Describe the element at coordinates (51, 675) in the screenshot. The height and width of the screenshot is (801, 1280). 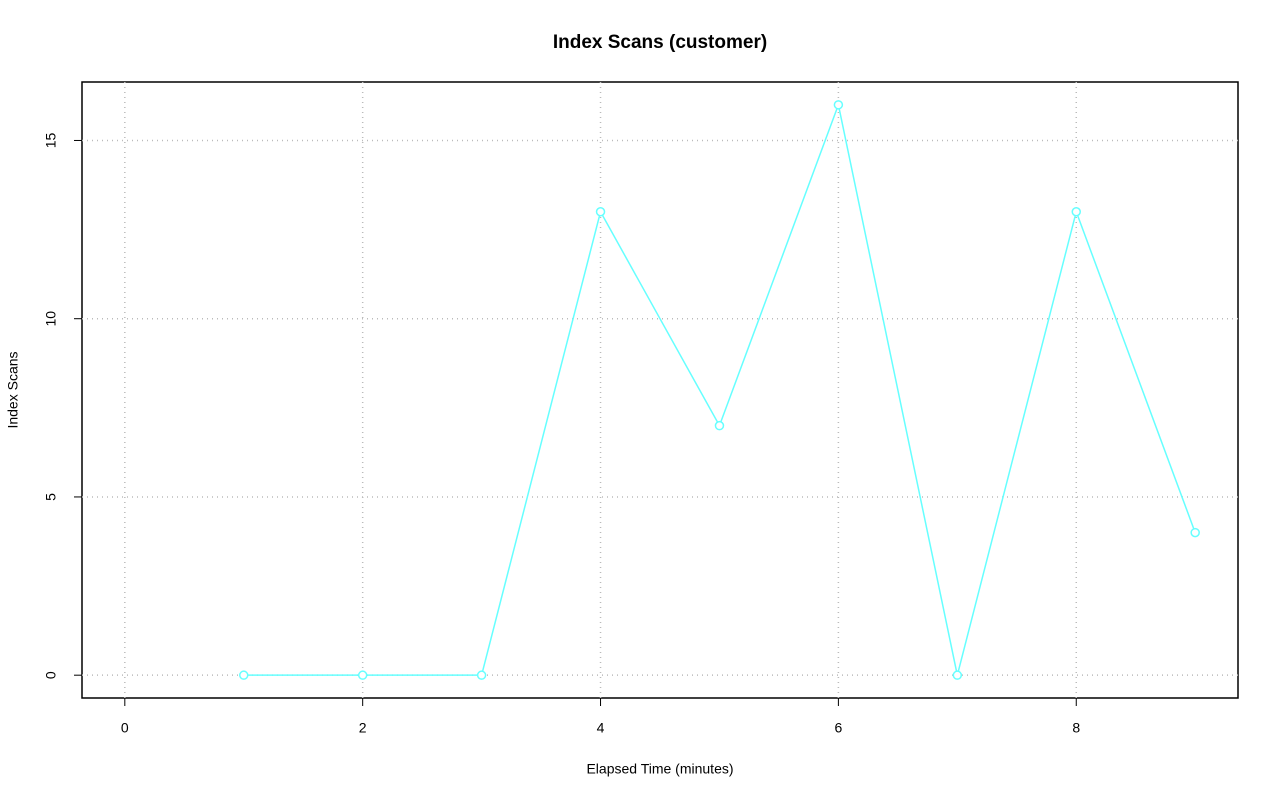
I see `y-tick-label: 0` at that location.